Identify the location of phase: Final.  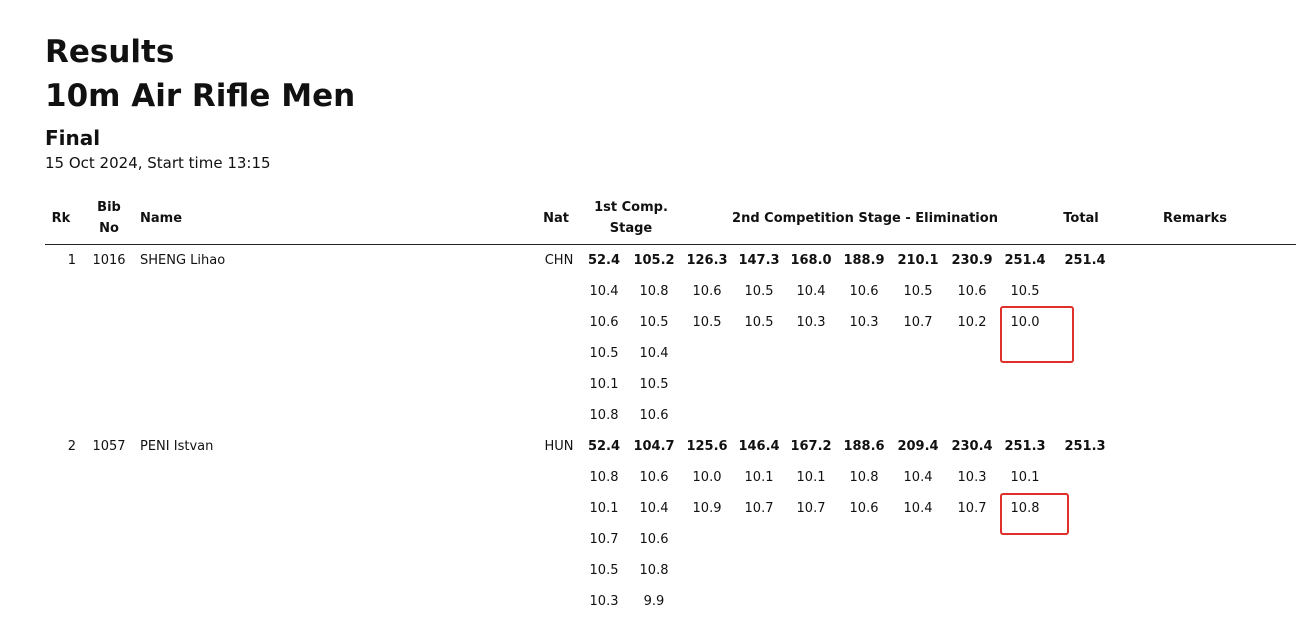
(73, 138).